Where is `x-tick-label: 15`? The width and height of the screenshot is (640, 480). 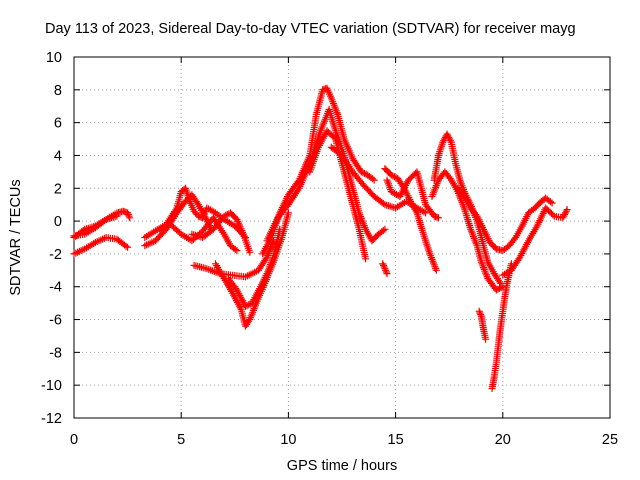 x-tick-label: 15 is located at coordinates (396, 440).